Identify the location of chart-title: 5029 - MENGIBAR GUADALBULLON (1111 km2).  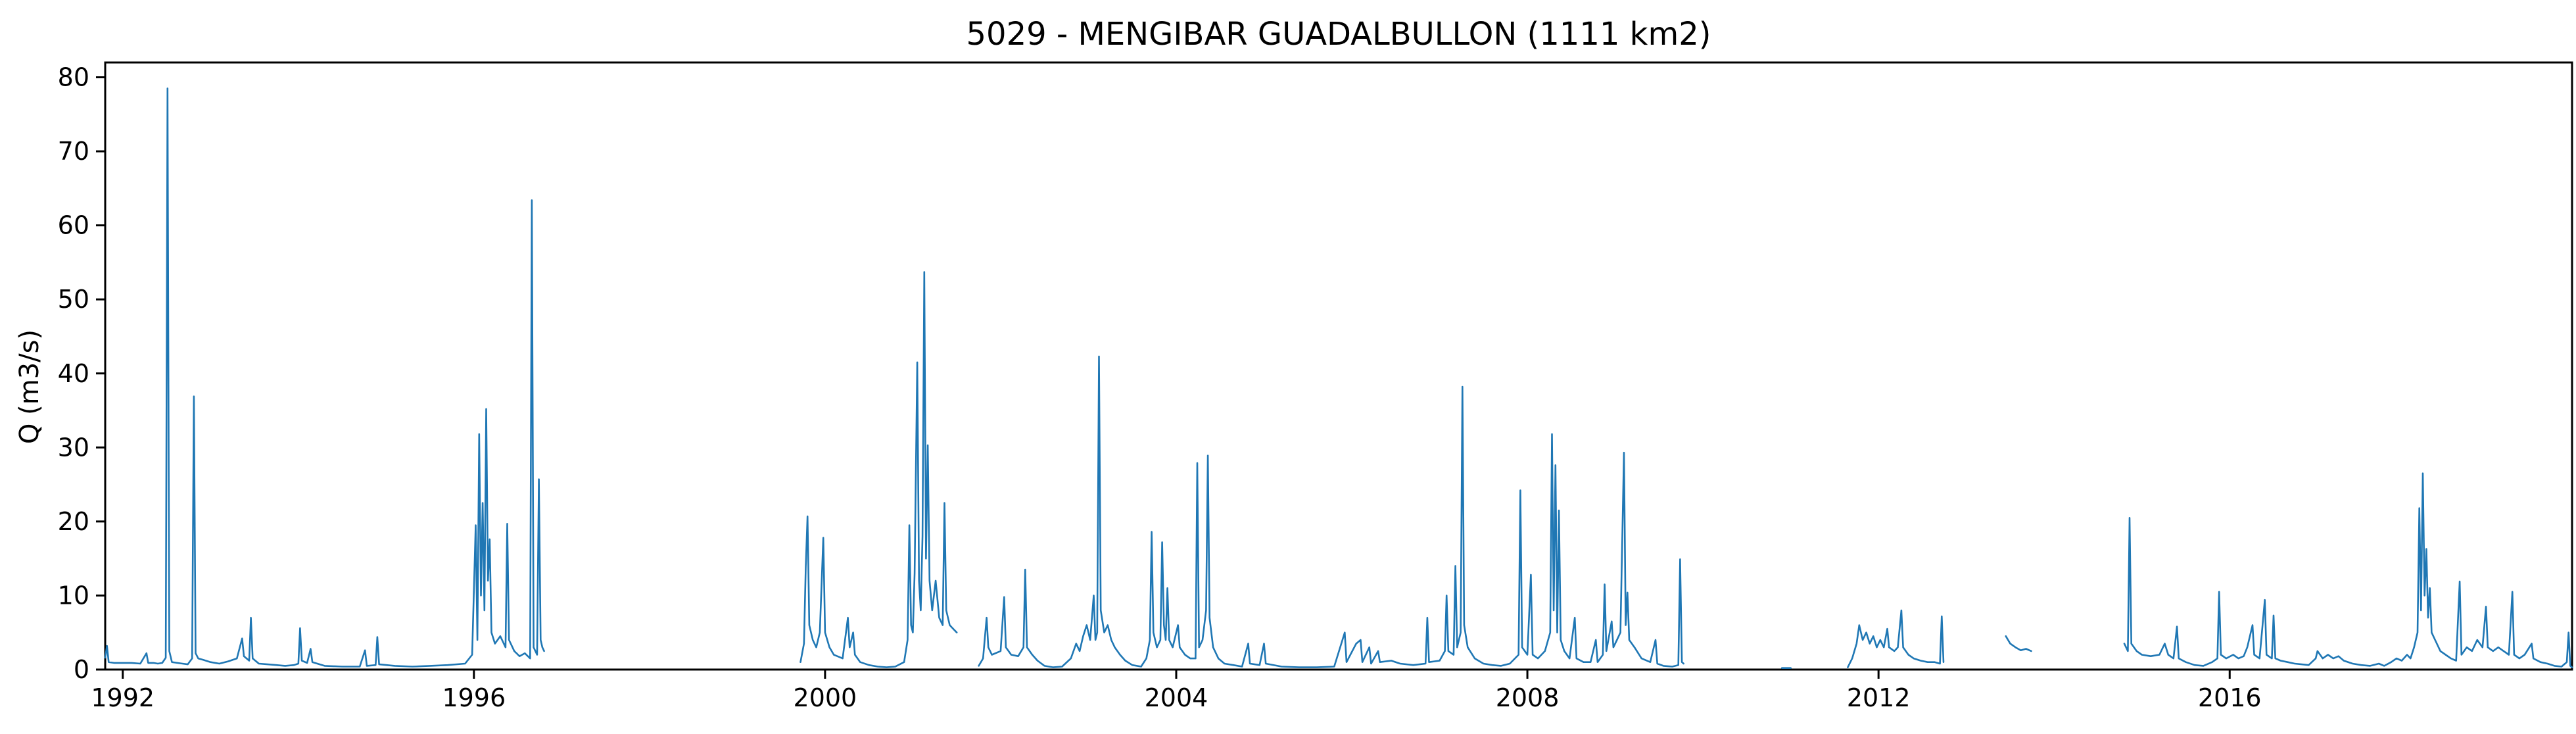
(1339, 34).